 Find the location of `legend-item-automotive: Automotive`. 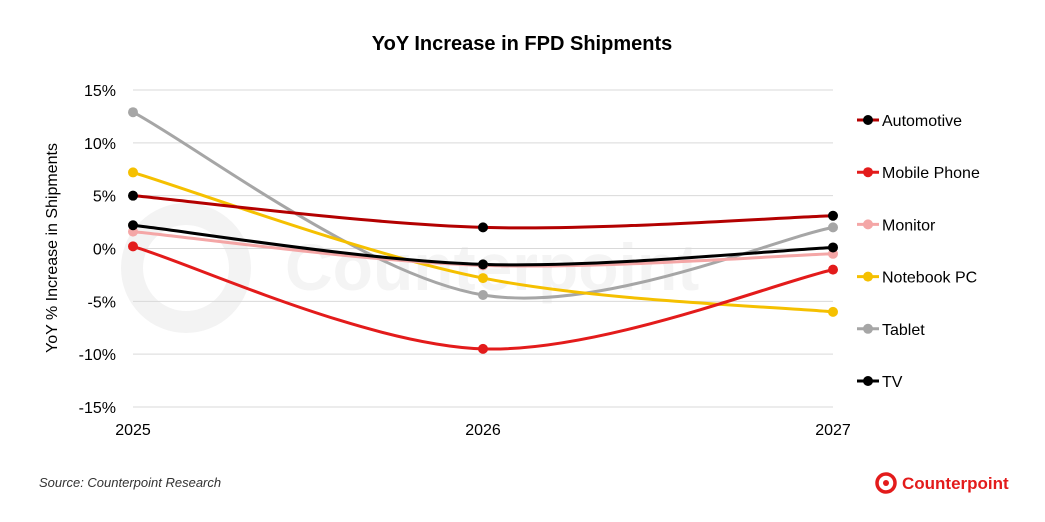

legend-item-automotive: Automotive is located at coordinates (909, 121).